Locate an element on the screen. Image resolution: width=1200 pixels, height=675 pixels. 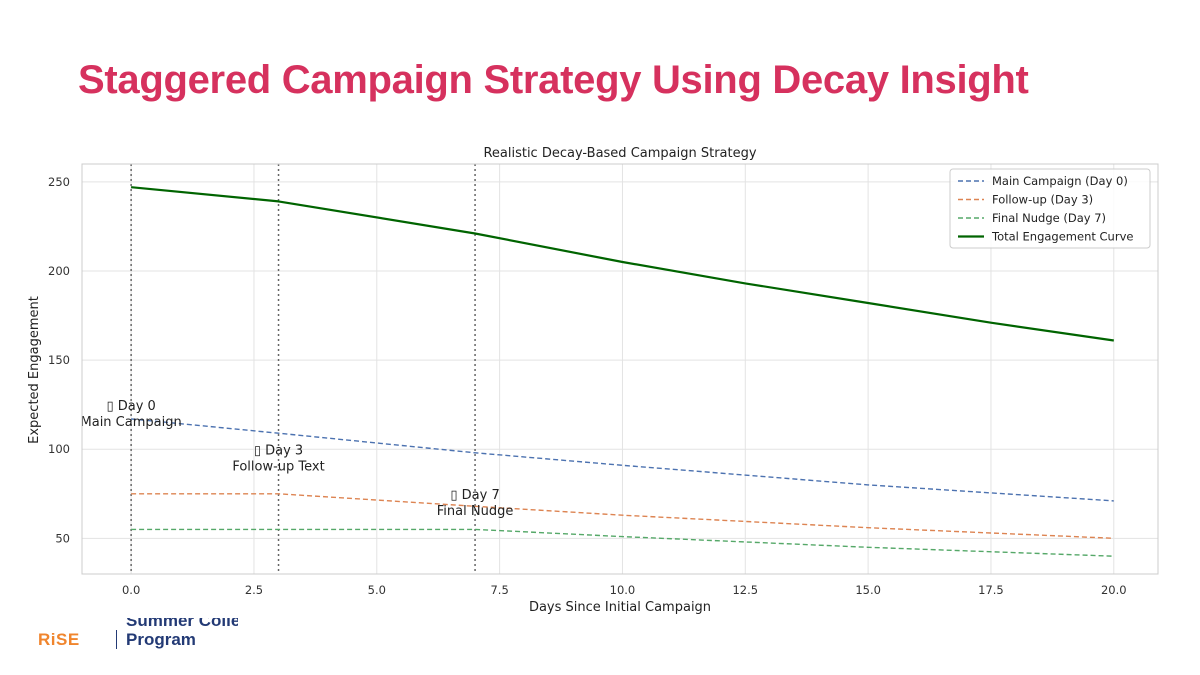
x-tick-label: 17.5 is located at coordinates (991, 590).